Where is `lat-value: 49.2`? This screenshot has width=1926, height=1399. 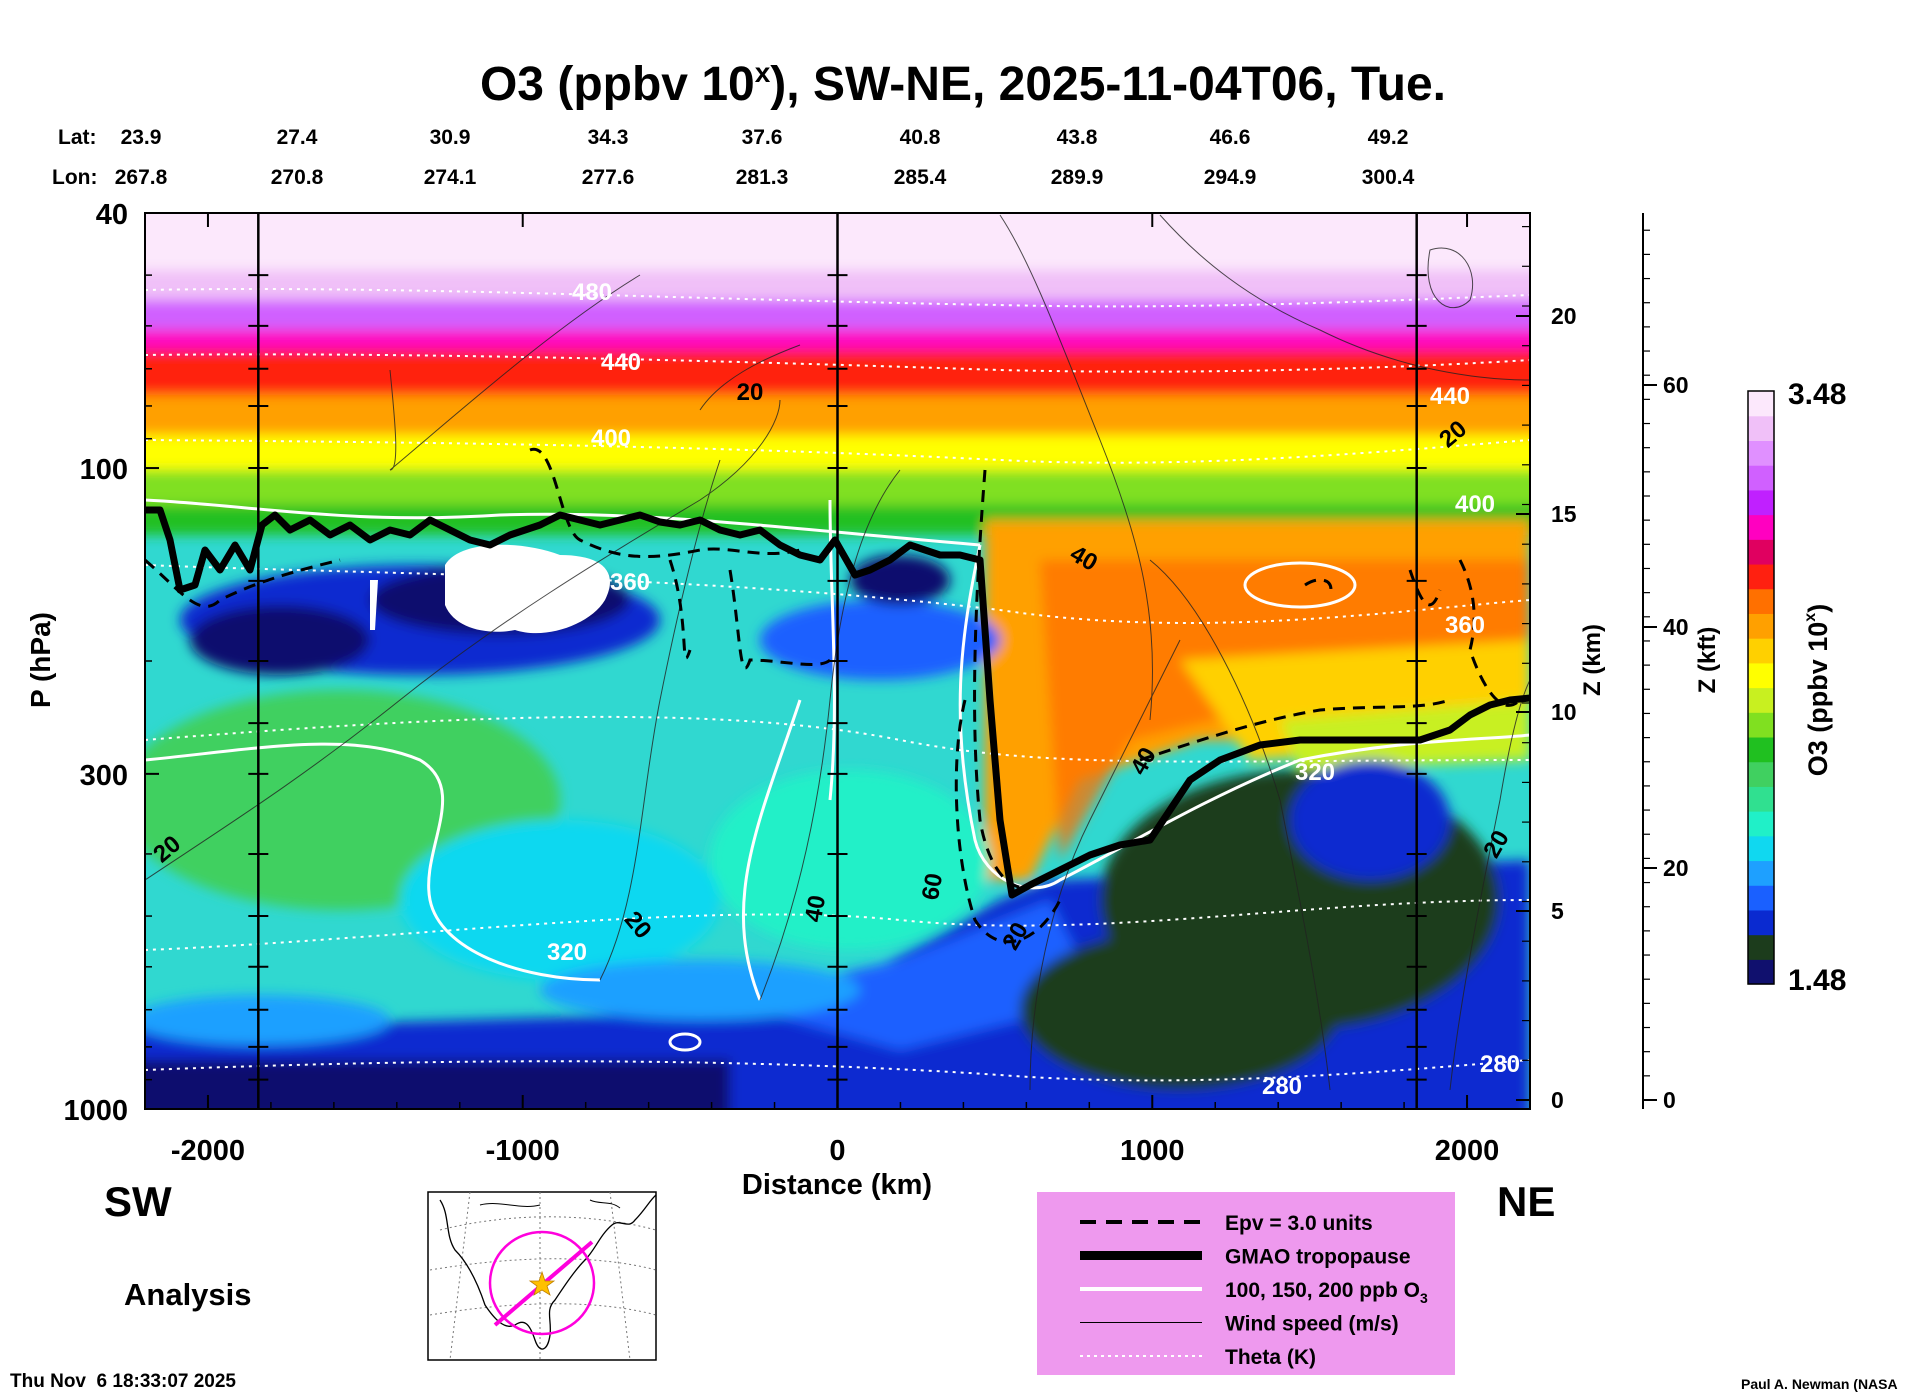 lat-value: 49.2 is located at coordinates (1388, 137).